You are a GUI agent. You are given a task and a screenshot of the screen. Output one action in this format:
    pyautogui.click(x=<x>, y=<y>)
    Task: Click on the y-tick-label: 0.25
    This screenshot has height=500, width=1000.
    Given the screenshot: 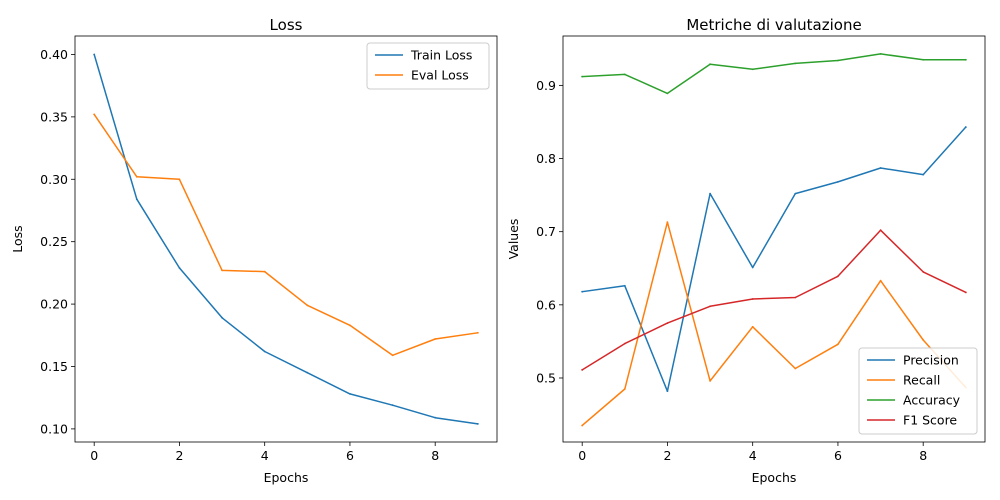 What is the action you would take?
    pyautogui.click(x=54, y=241)
    